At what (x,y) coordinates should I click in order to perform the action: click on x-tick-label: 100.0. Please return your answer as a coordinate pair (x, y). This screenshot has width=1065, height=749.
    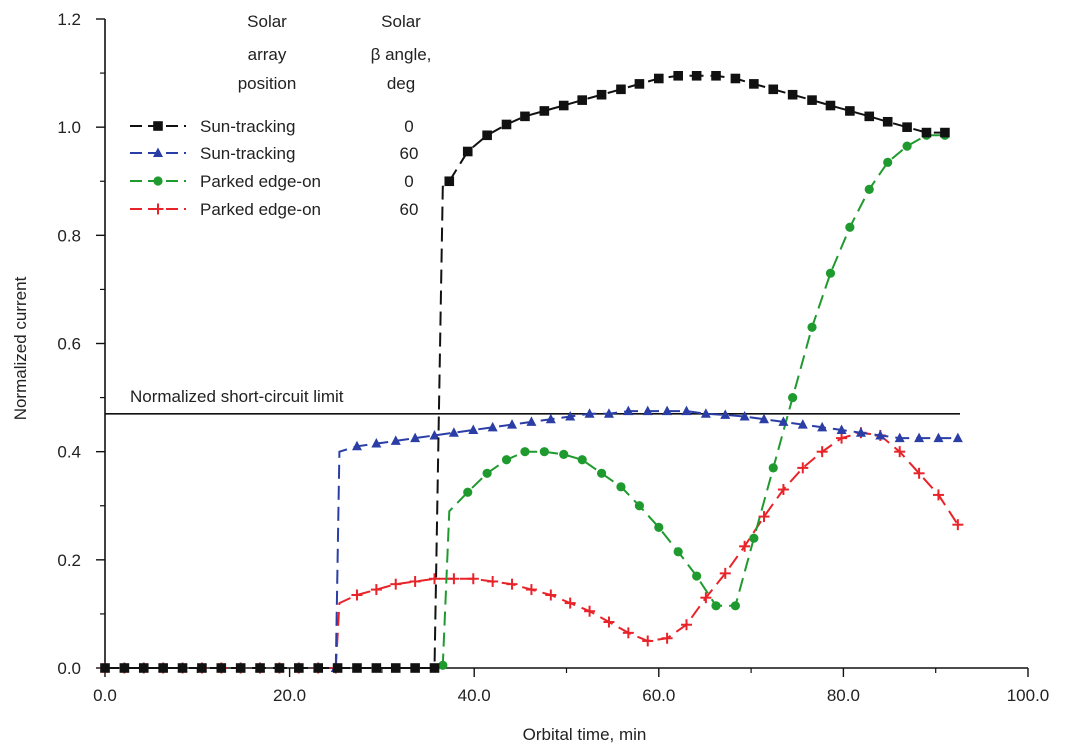
    Looking at the image, I should click on (1028, 695).